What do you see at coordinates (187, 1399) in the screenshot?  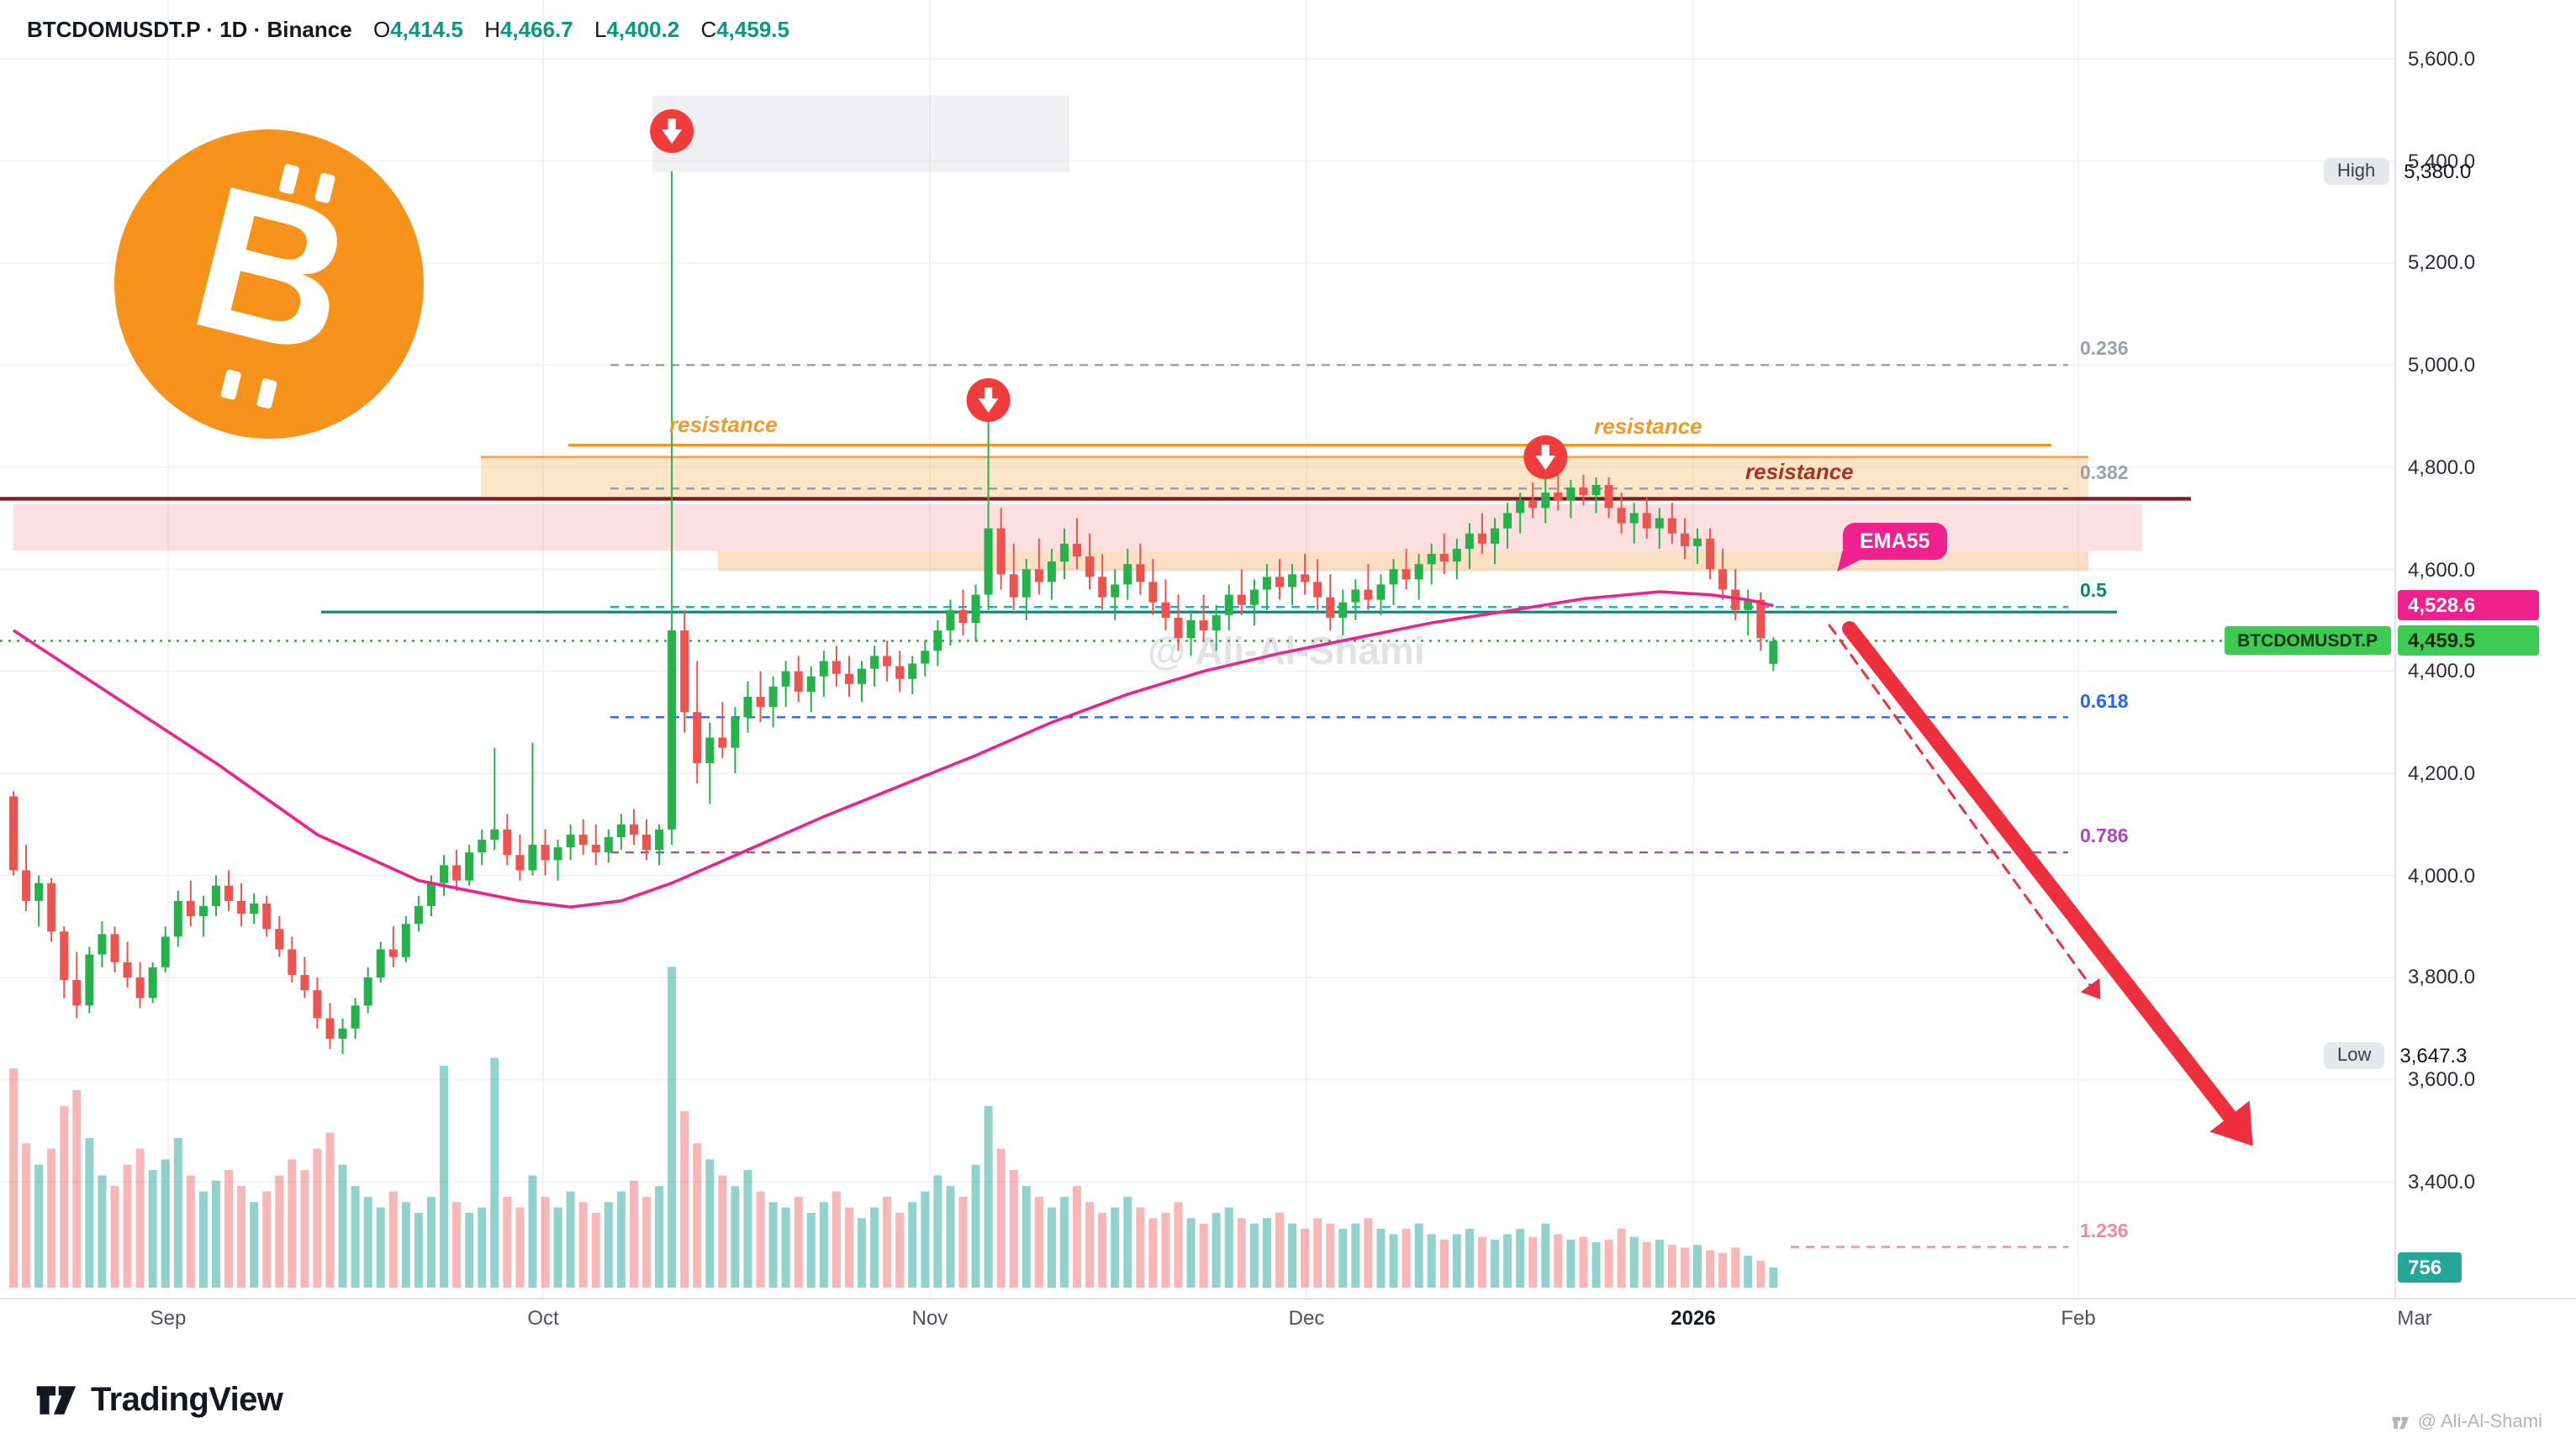 I see `tradingview-brand-text: TradingView` at bounding box center [187, 1399].